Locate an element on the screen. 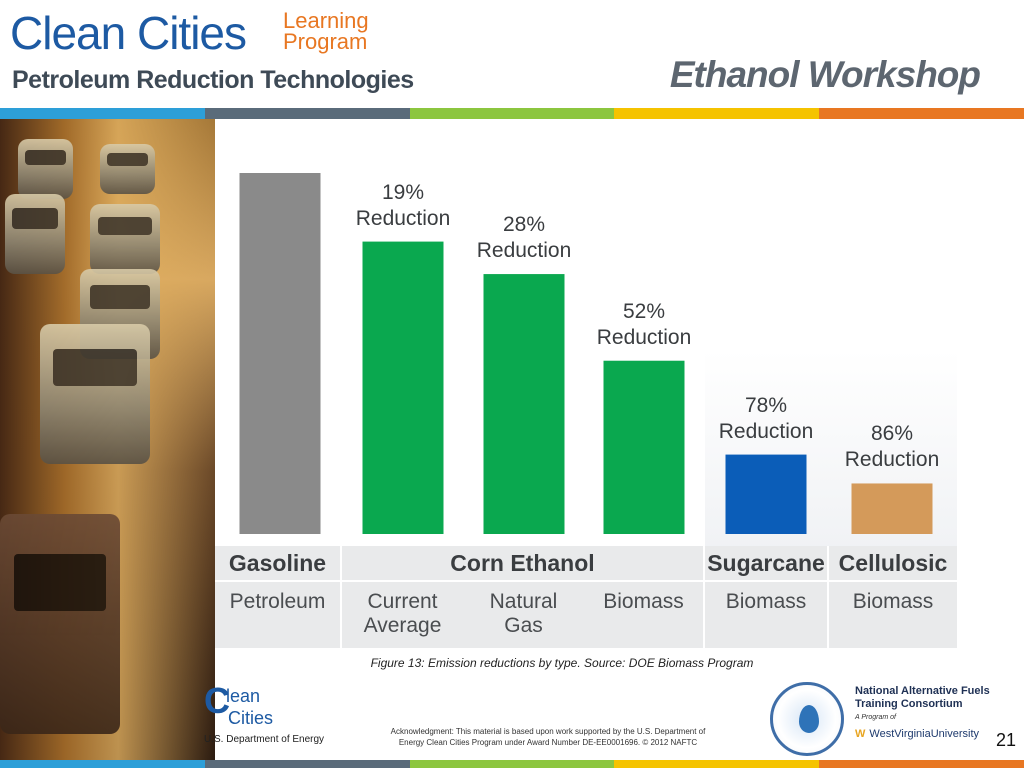  reduction-label-2: 28% Reduction is located at coordinates (524, 238).